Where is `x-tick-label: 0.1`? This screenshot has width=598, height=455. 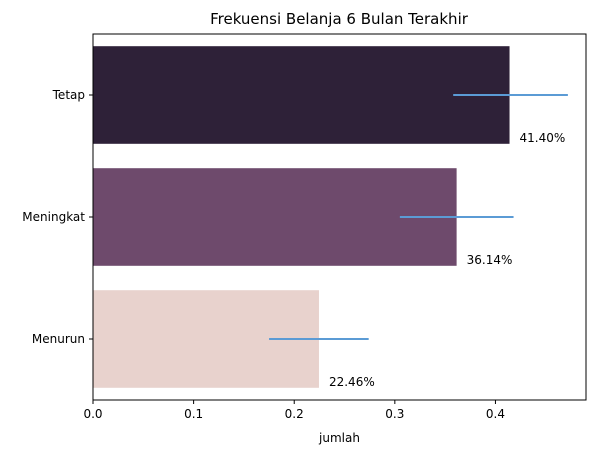 x-tick-label: 0.1 is located at coordinates (193, 414).